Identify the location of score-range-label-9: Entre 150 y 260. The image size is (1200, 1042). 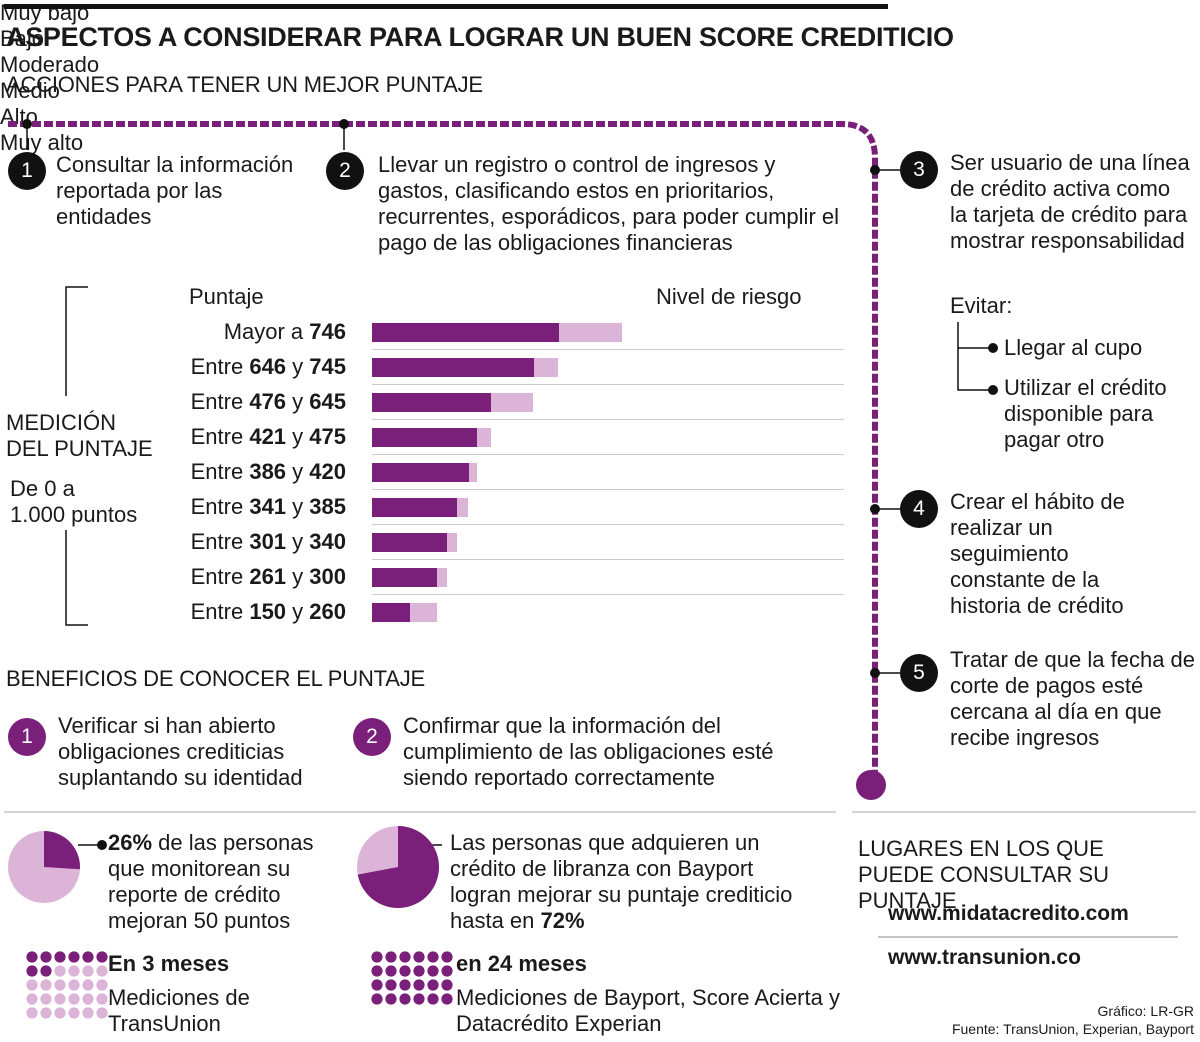
(268, 612).